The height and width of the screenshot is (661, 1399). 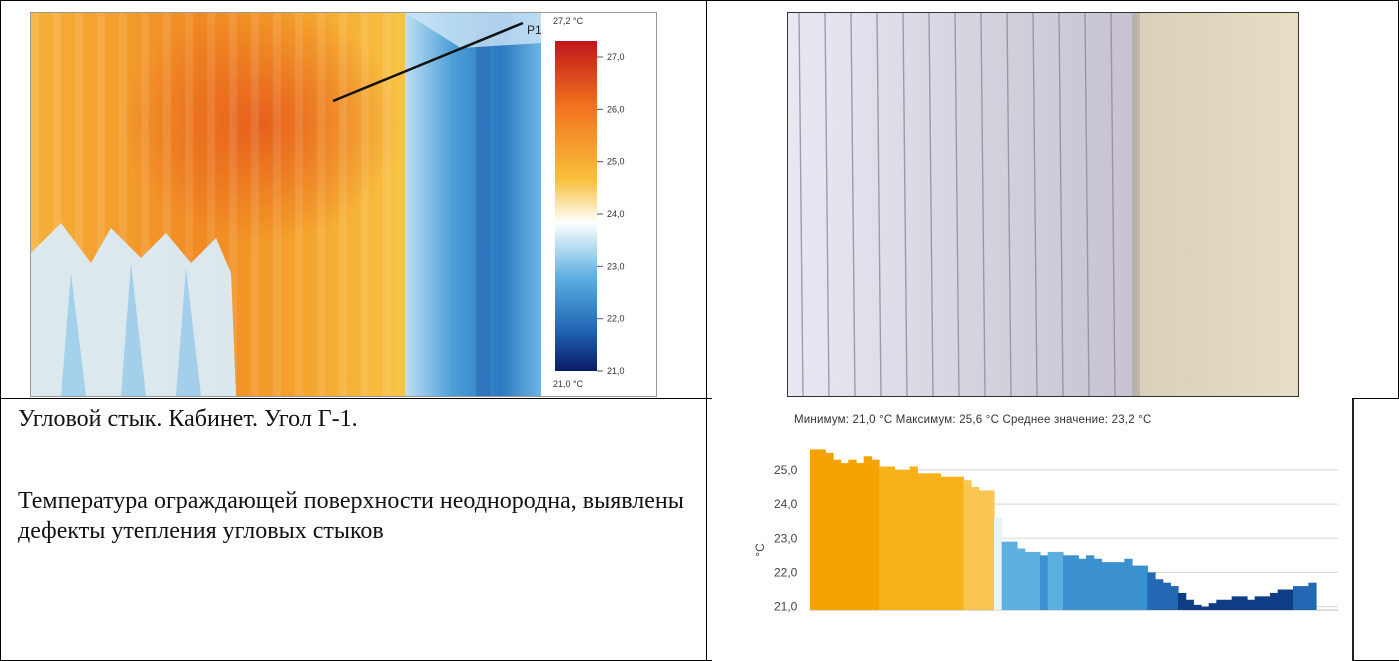 I want to click on vertical-blinds, so click(x=957, y=204).